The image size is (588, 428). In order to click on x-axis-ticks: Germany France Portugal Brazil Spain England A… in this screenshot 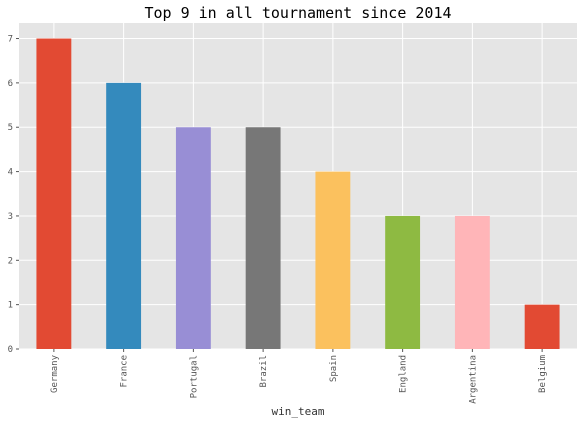, I will do `click(299, 376)`.